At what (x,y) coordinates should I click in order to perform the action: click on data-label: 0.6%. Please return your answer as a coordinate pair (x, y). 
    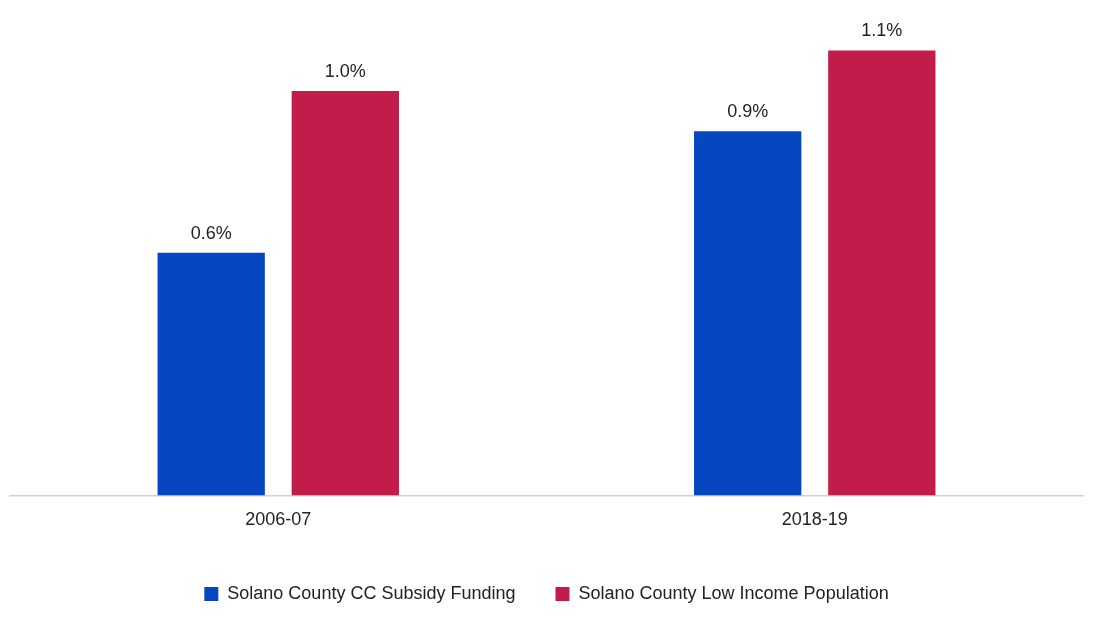
    Looking at the image, I should click on (211, 232).